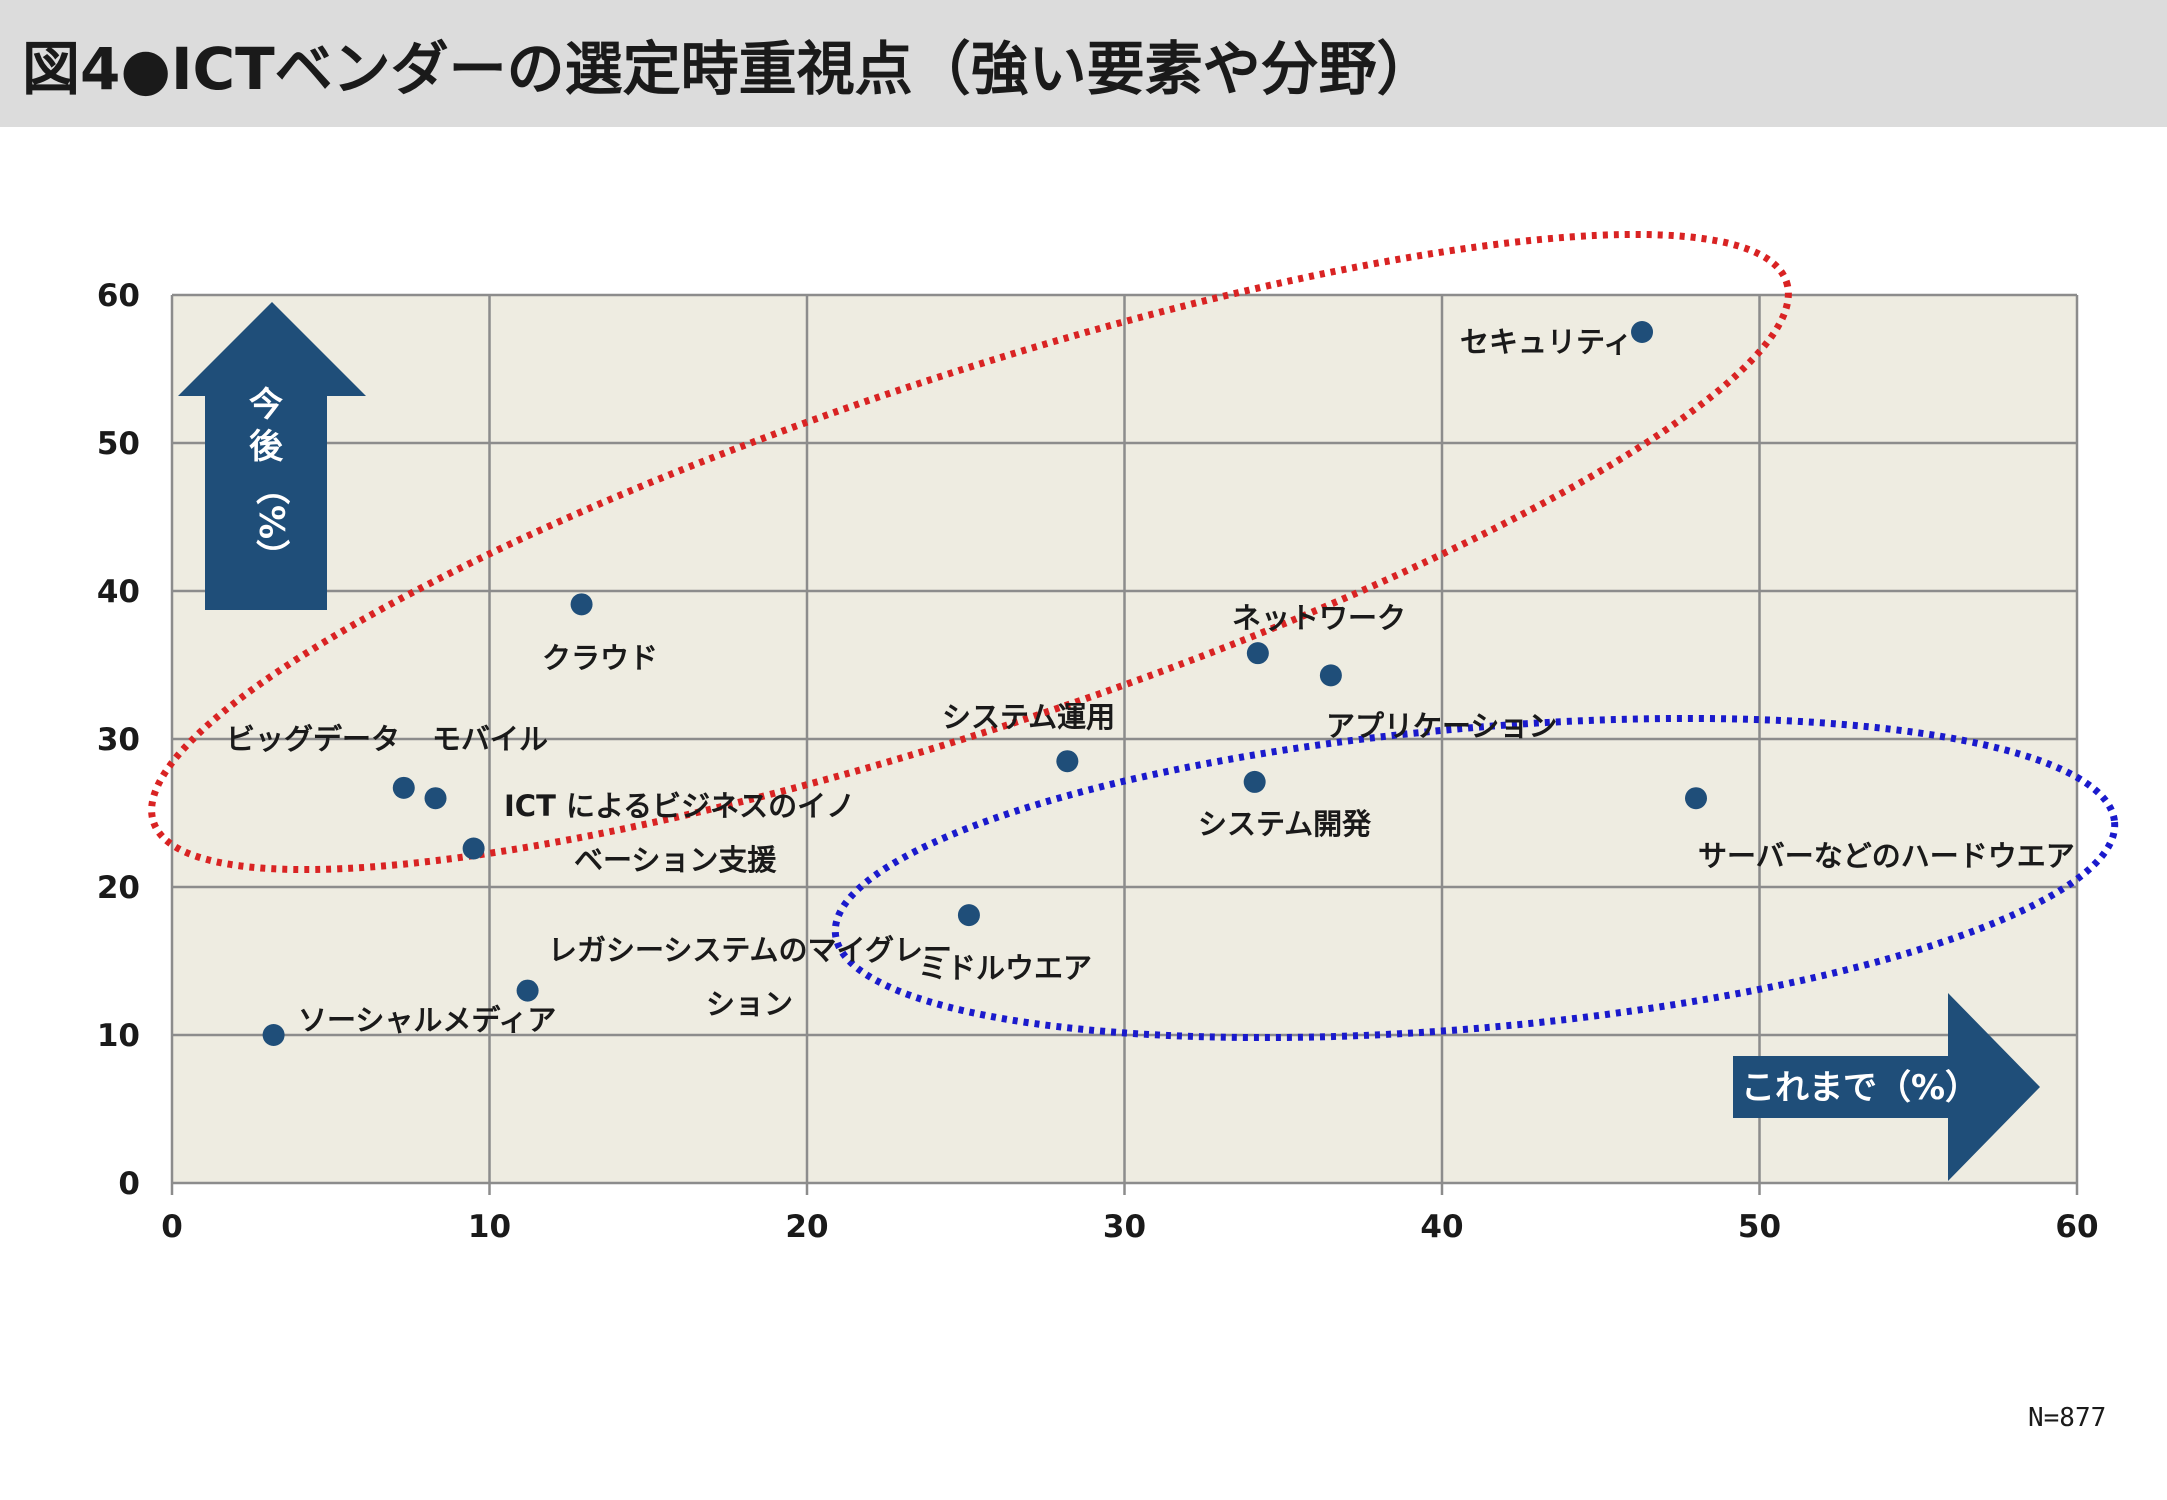 The image size is (2167, 1500). Describe the element at coordinates (1860, 1088) in the screenshot. I see `x-axis-label: これまで（%）` at that location.